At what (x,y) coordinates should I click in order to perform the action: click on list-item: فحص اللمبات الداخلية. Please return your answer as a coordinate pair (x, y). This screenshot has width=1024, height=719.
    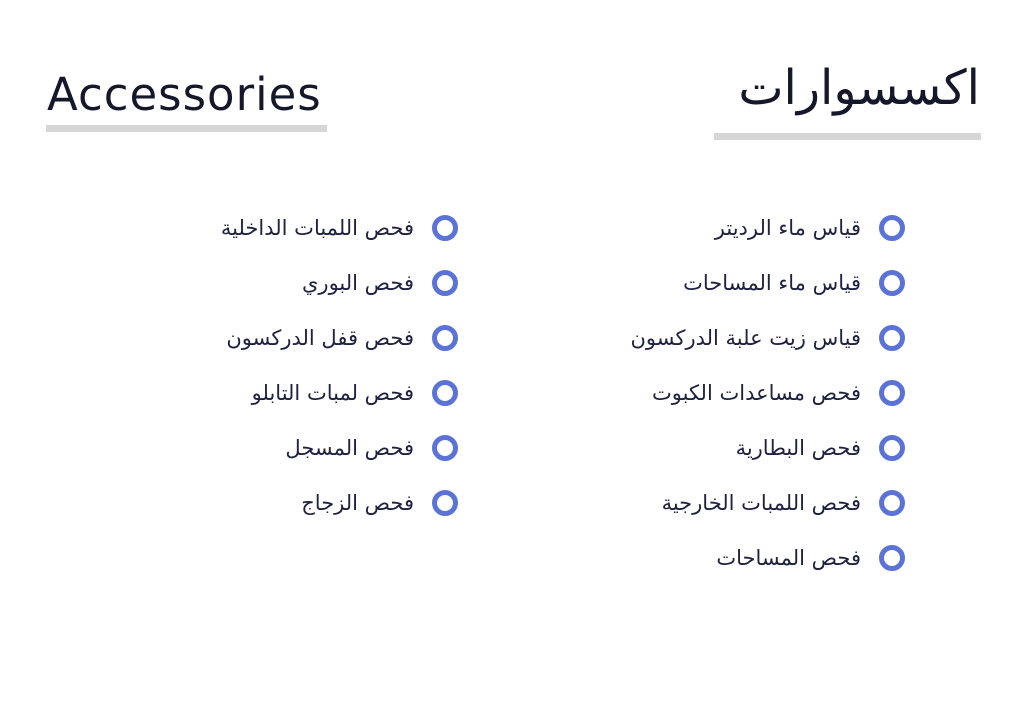
    Looking at the image, I should click on (339, 227).